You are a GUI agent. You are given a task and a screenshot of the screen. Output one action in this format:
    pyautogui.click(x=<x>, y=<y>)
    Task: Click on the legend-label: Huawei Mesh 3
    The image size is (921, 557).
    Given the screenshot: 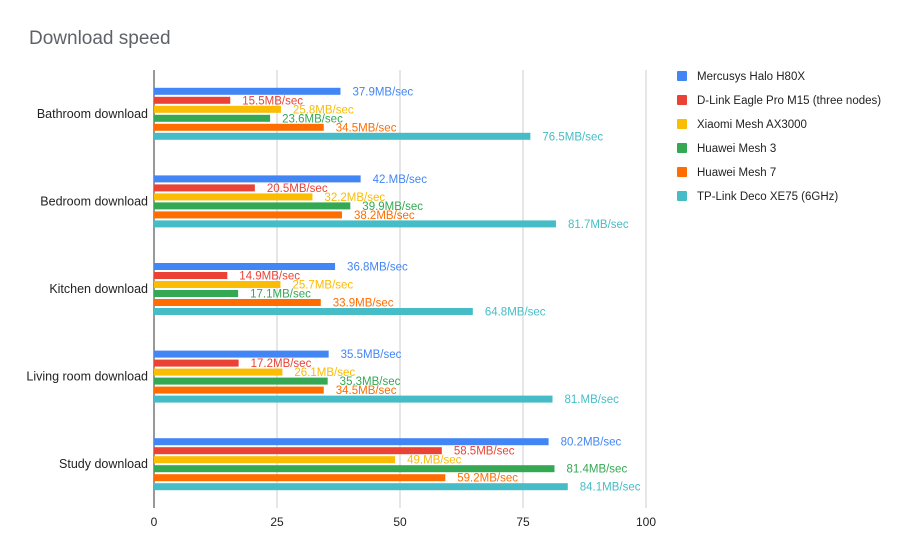 What is the action you would take?
    pyautogui.click(x=736, y=149)
    